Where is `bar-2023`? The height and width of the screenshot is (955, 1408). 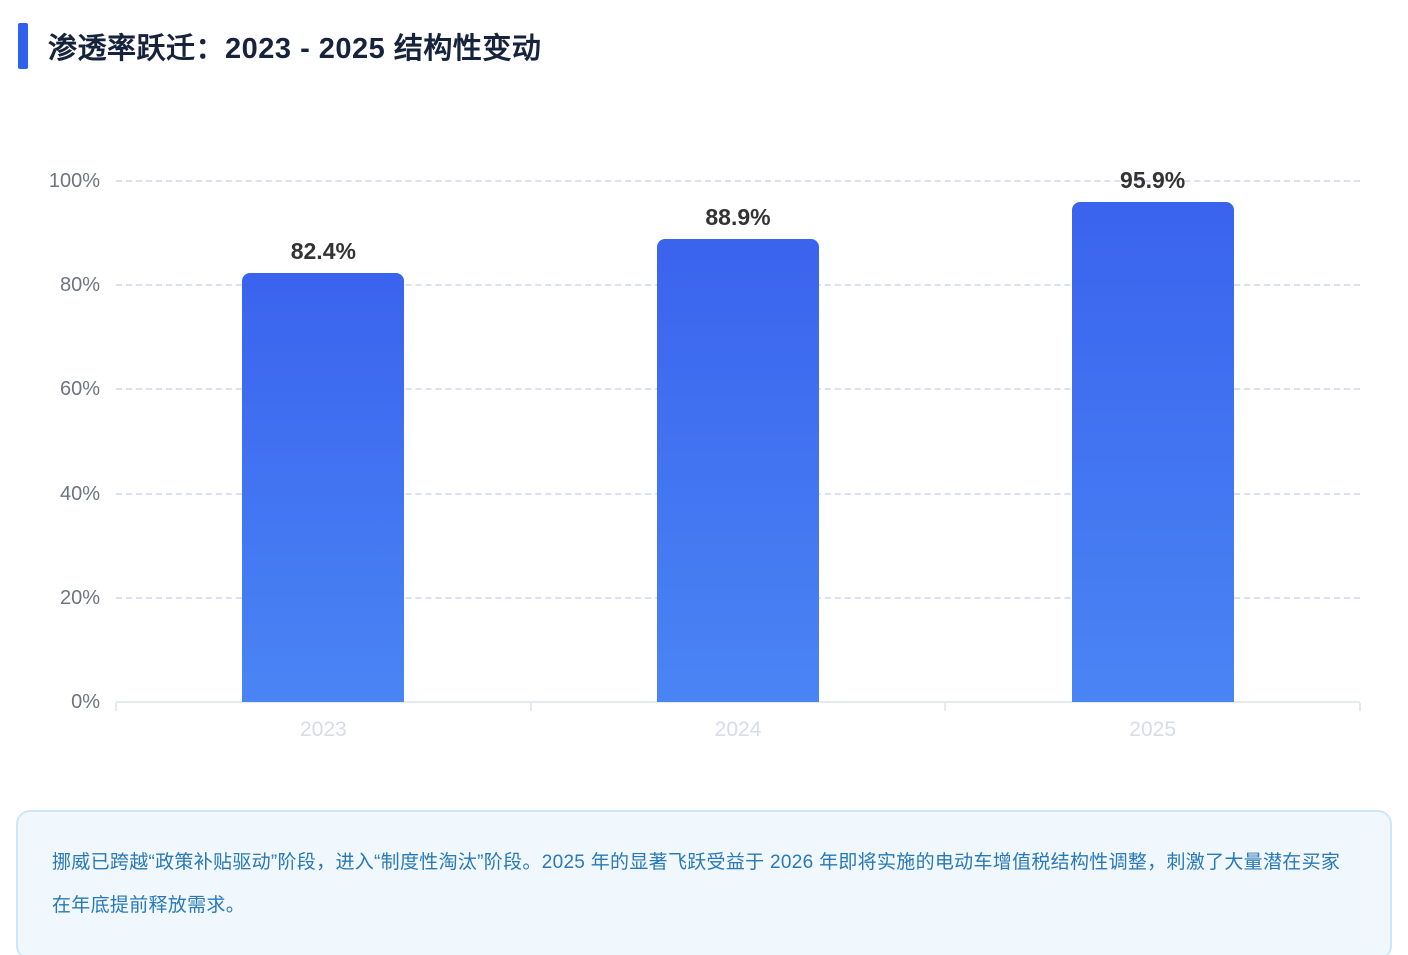
bar-2023 is located at coordinates (323, 487).